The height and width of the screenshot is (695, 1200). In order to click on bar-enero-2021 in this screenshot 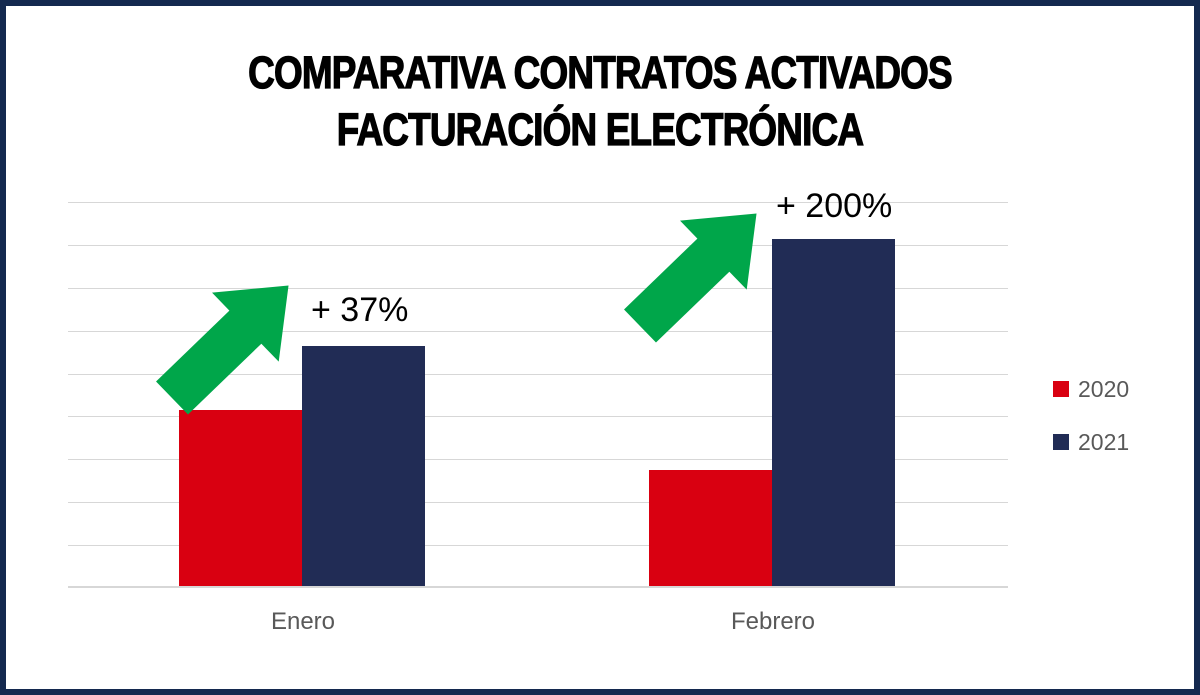, I will do `click(363, 466)`.